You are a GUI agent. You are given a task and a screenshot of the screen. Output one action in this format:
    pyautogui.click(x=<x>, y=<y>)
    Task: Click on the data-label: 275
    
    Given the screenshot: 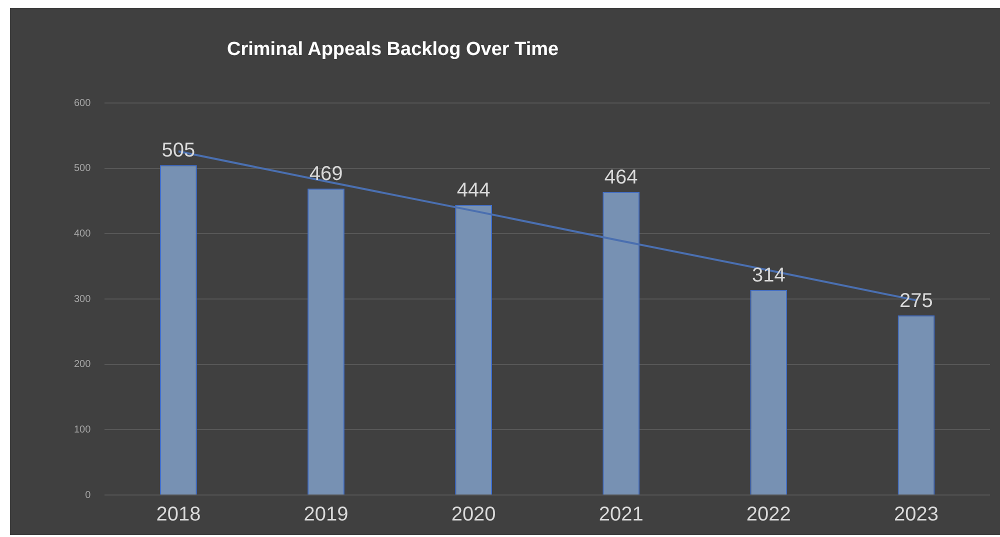 What is the action you would take?
    pyautogui.click(x=916, y=301)
    